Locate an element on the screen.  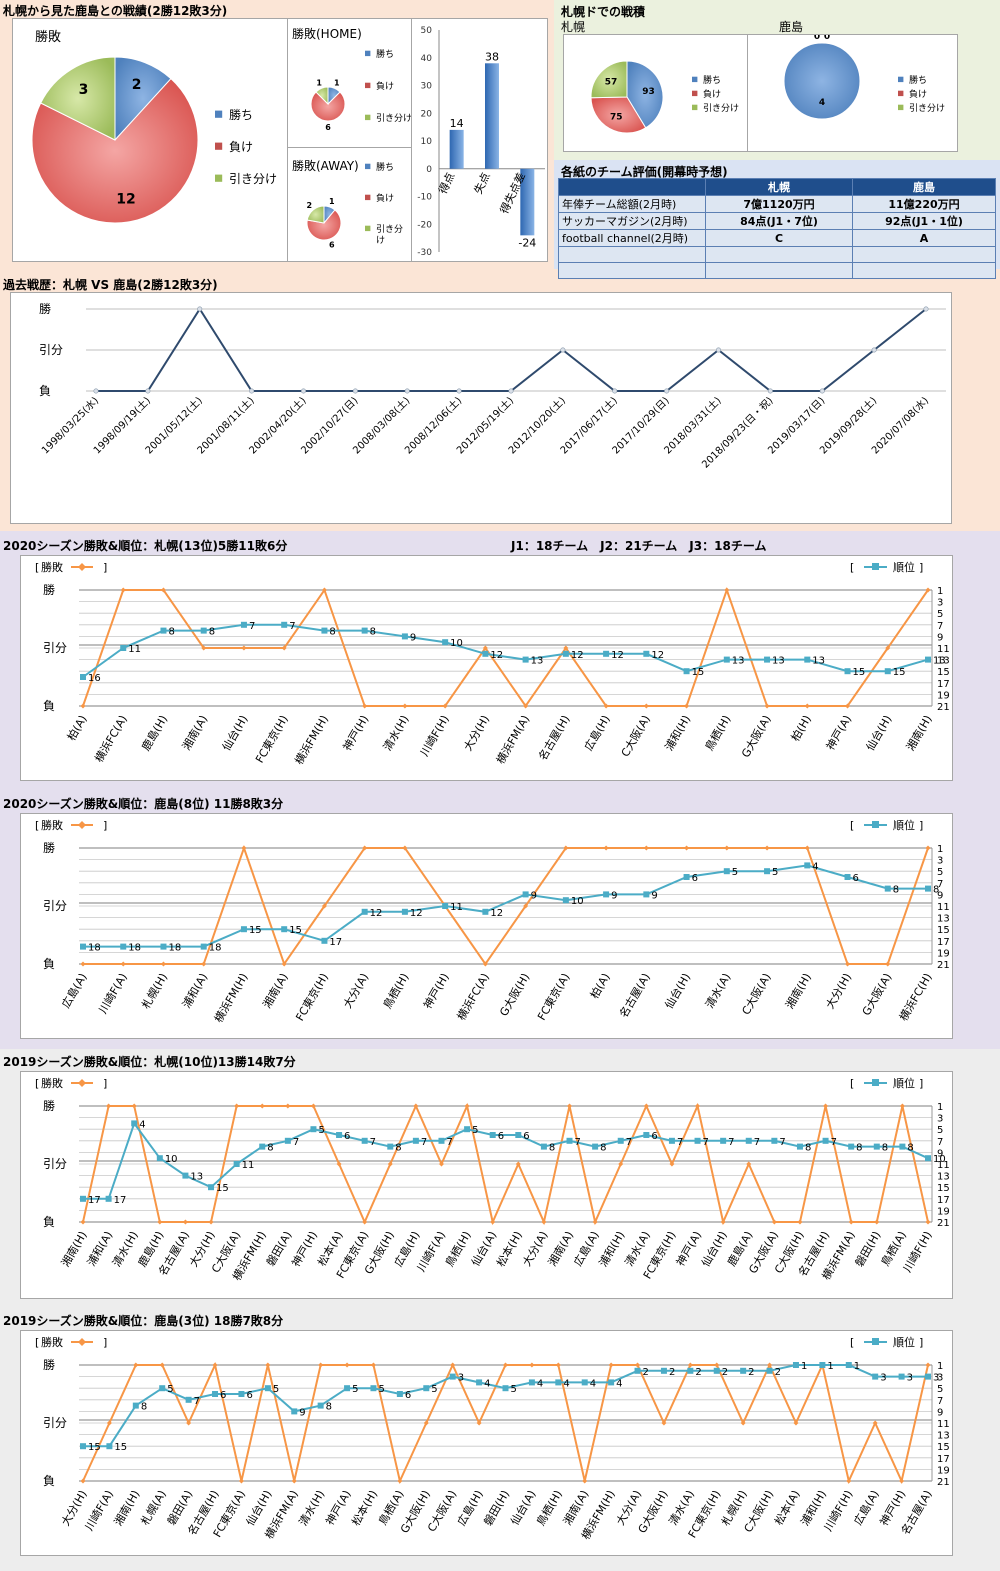
rank-data-label: 18 is located at coordinates (215, 948).